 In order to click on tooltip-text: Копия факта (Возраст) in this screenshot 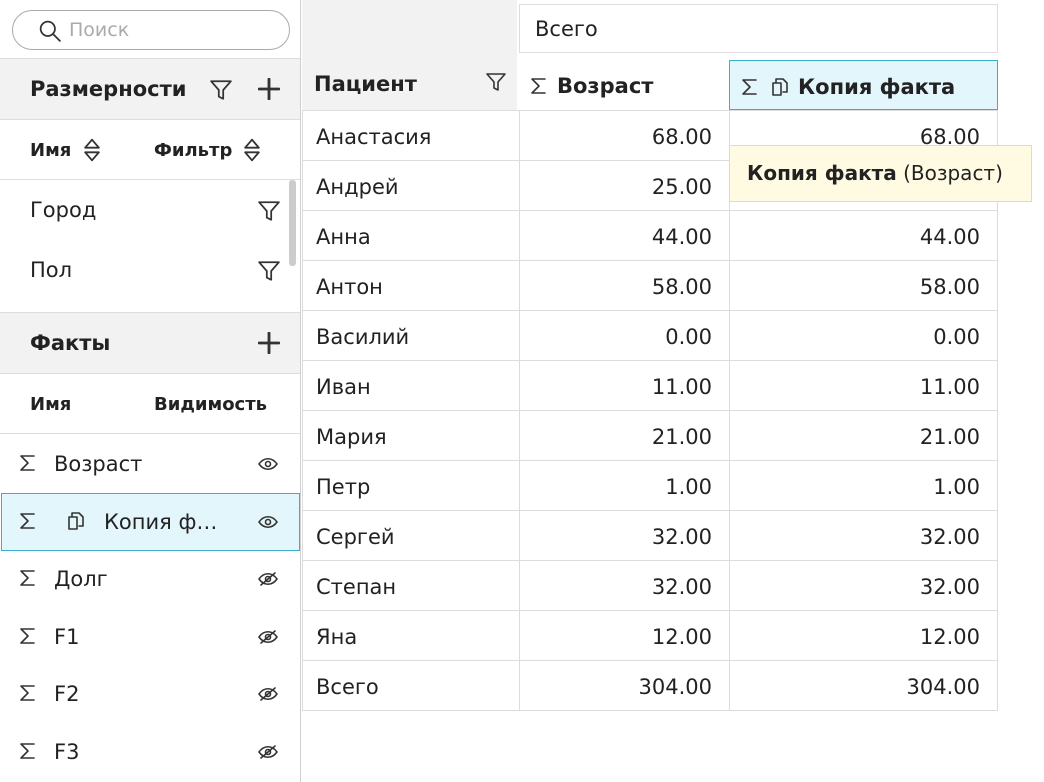, I will do `click(875, 173)`.